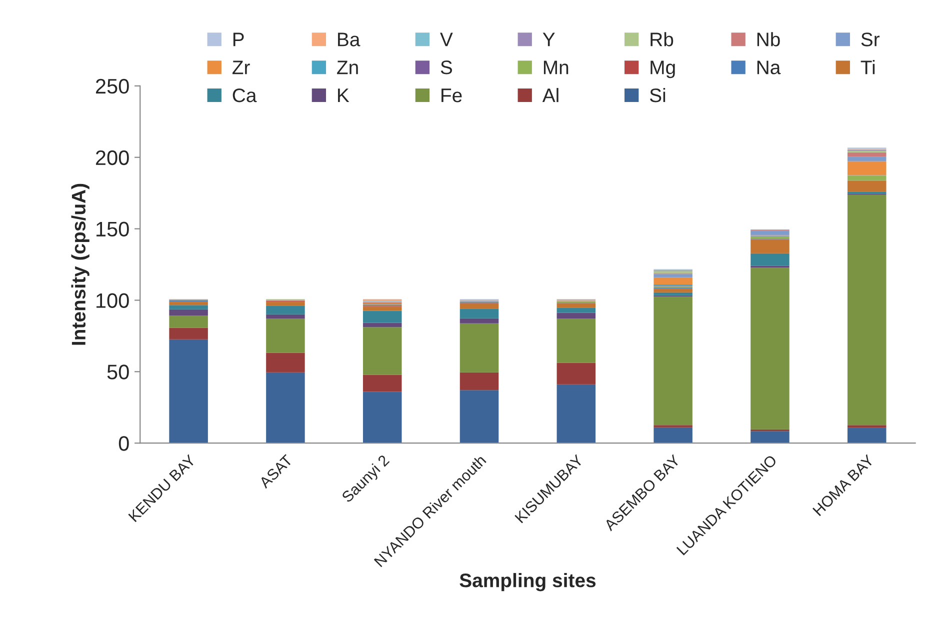 This screenshot has width=934, height=618. I want to click on legend-label: Sr, so click(870, 39).